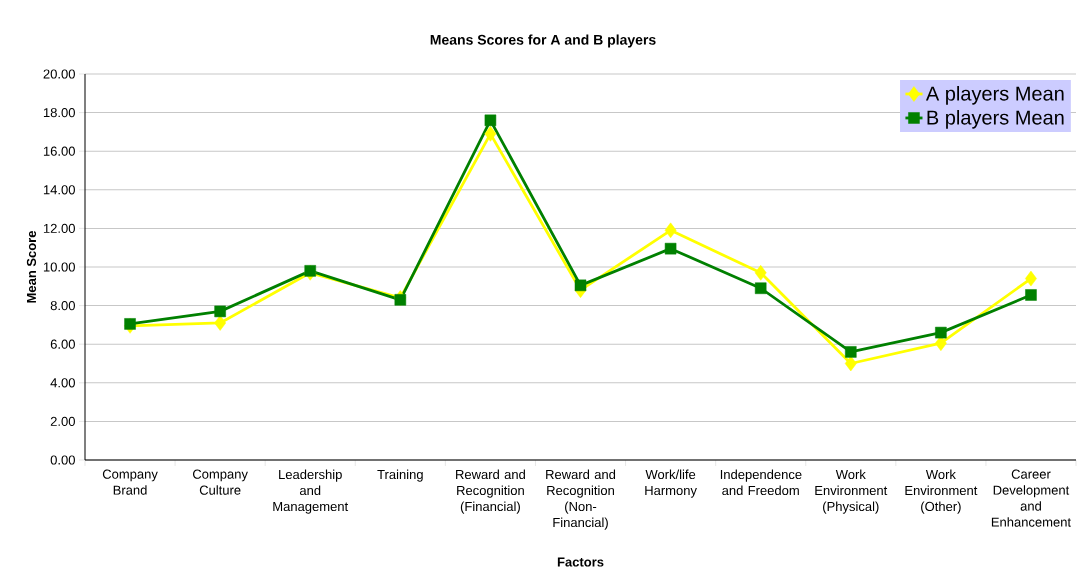 The height and width of the screenshot is (586, 1086). Describe the element at coordinates (59, 151) in the screenshot. I see `y-tick-label: 16.00` at that location.